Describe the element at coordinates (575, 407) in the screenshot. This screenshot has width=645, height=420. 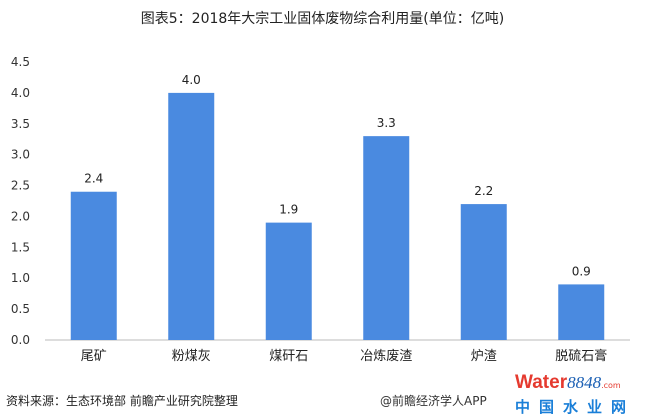
I see `logo-cn: 中国水业网` at that location.